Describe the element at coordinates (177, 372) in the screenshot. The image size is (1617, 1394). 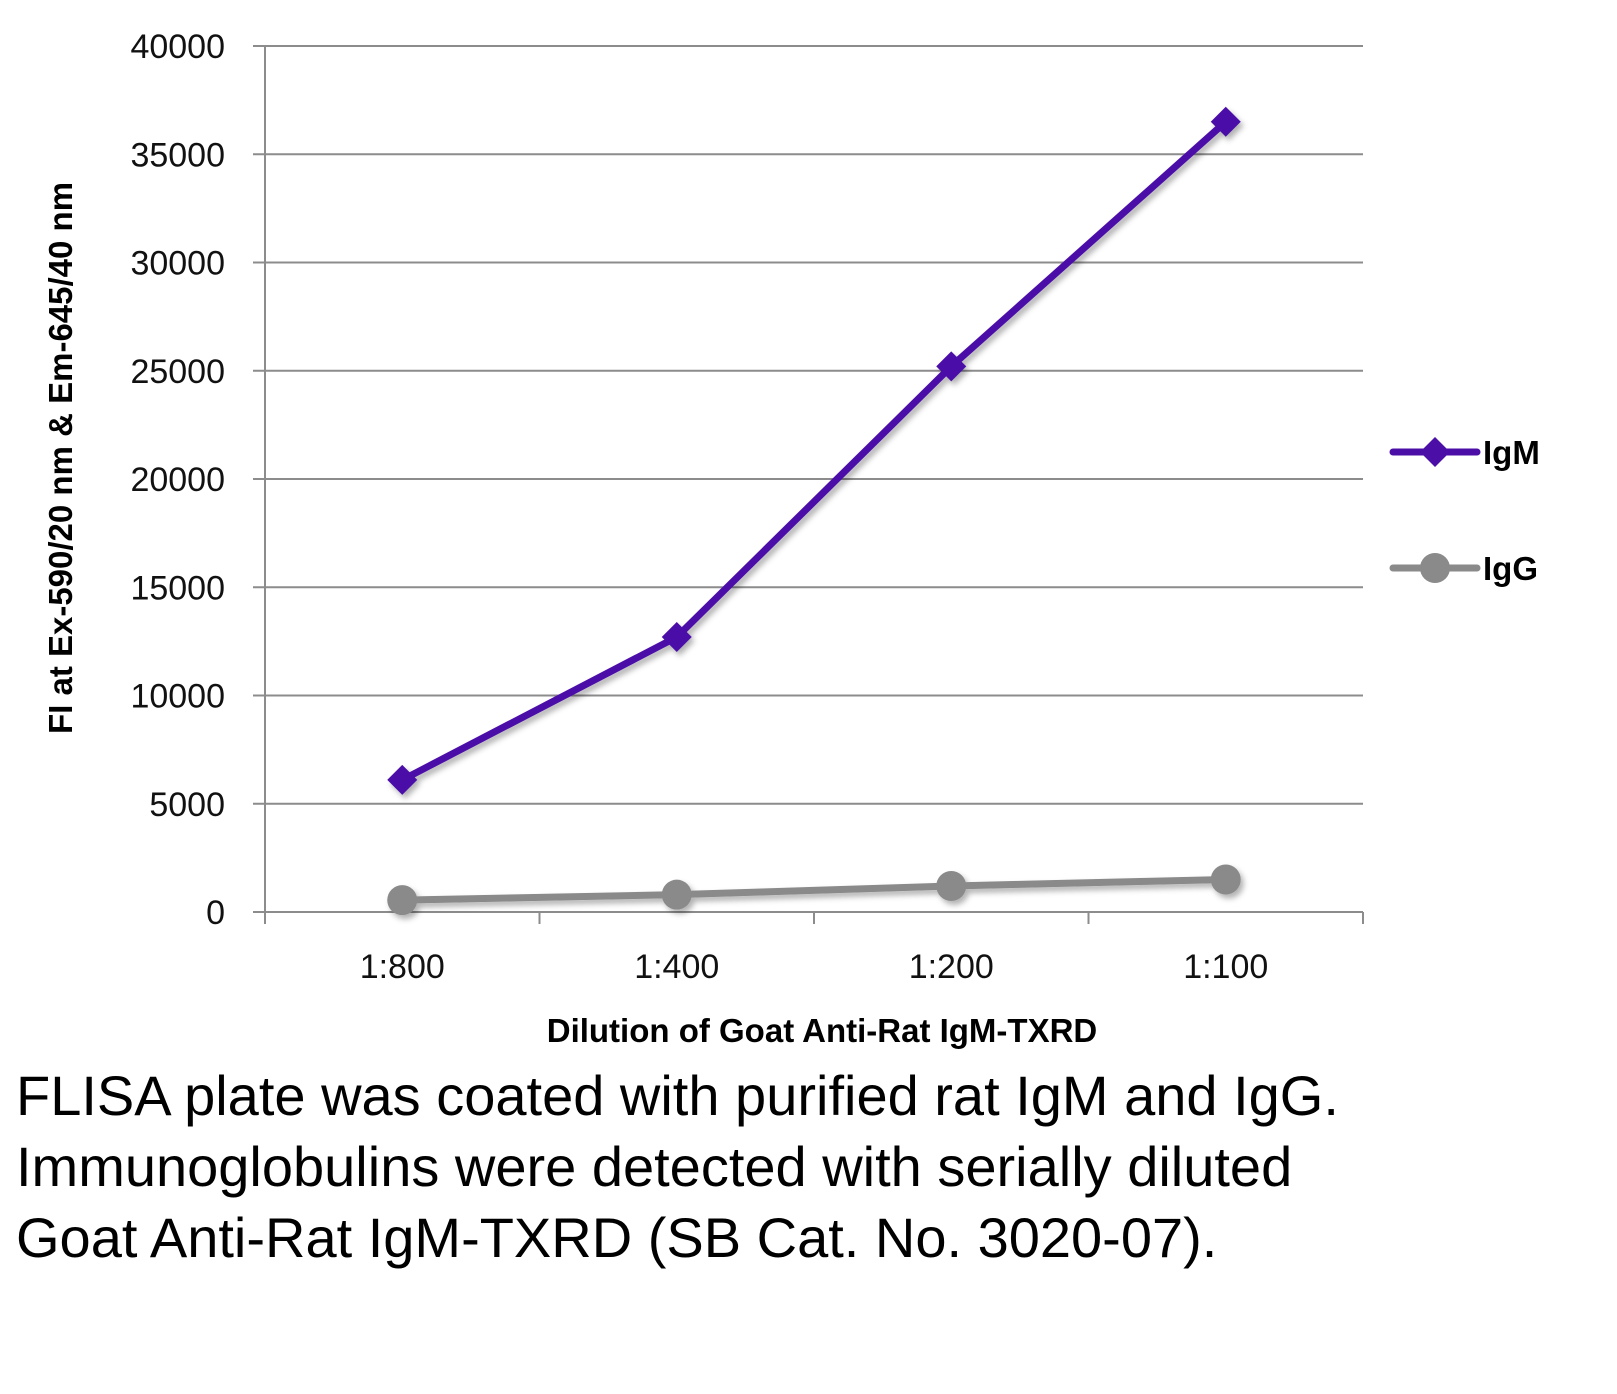
I see `y-tick-label: 25000` at that location.